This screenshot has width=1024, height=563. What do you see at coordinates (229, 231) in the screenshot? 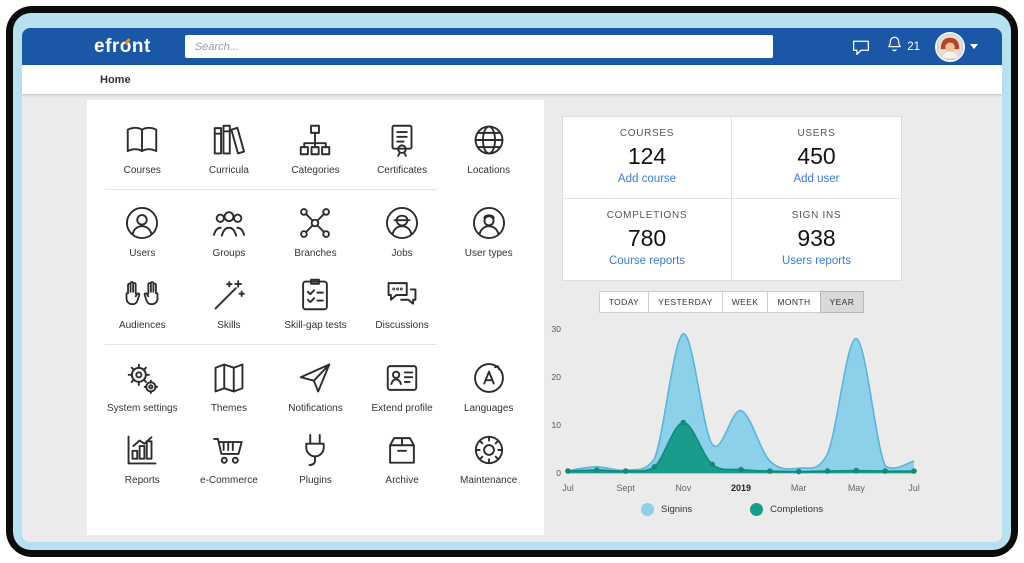
I see `menu-item-groups: Groups` at bounding box center [229, 231].